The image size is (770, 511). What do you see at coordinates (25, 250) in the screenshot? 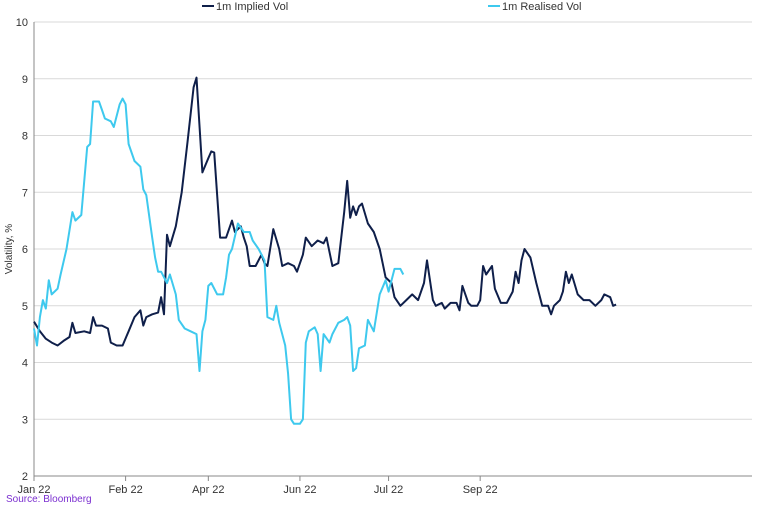
I see `y-tick-label: 6` at bounding box center [25, 250].